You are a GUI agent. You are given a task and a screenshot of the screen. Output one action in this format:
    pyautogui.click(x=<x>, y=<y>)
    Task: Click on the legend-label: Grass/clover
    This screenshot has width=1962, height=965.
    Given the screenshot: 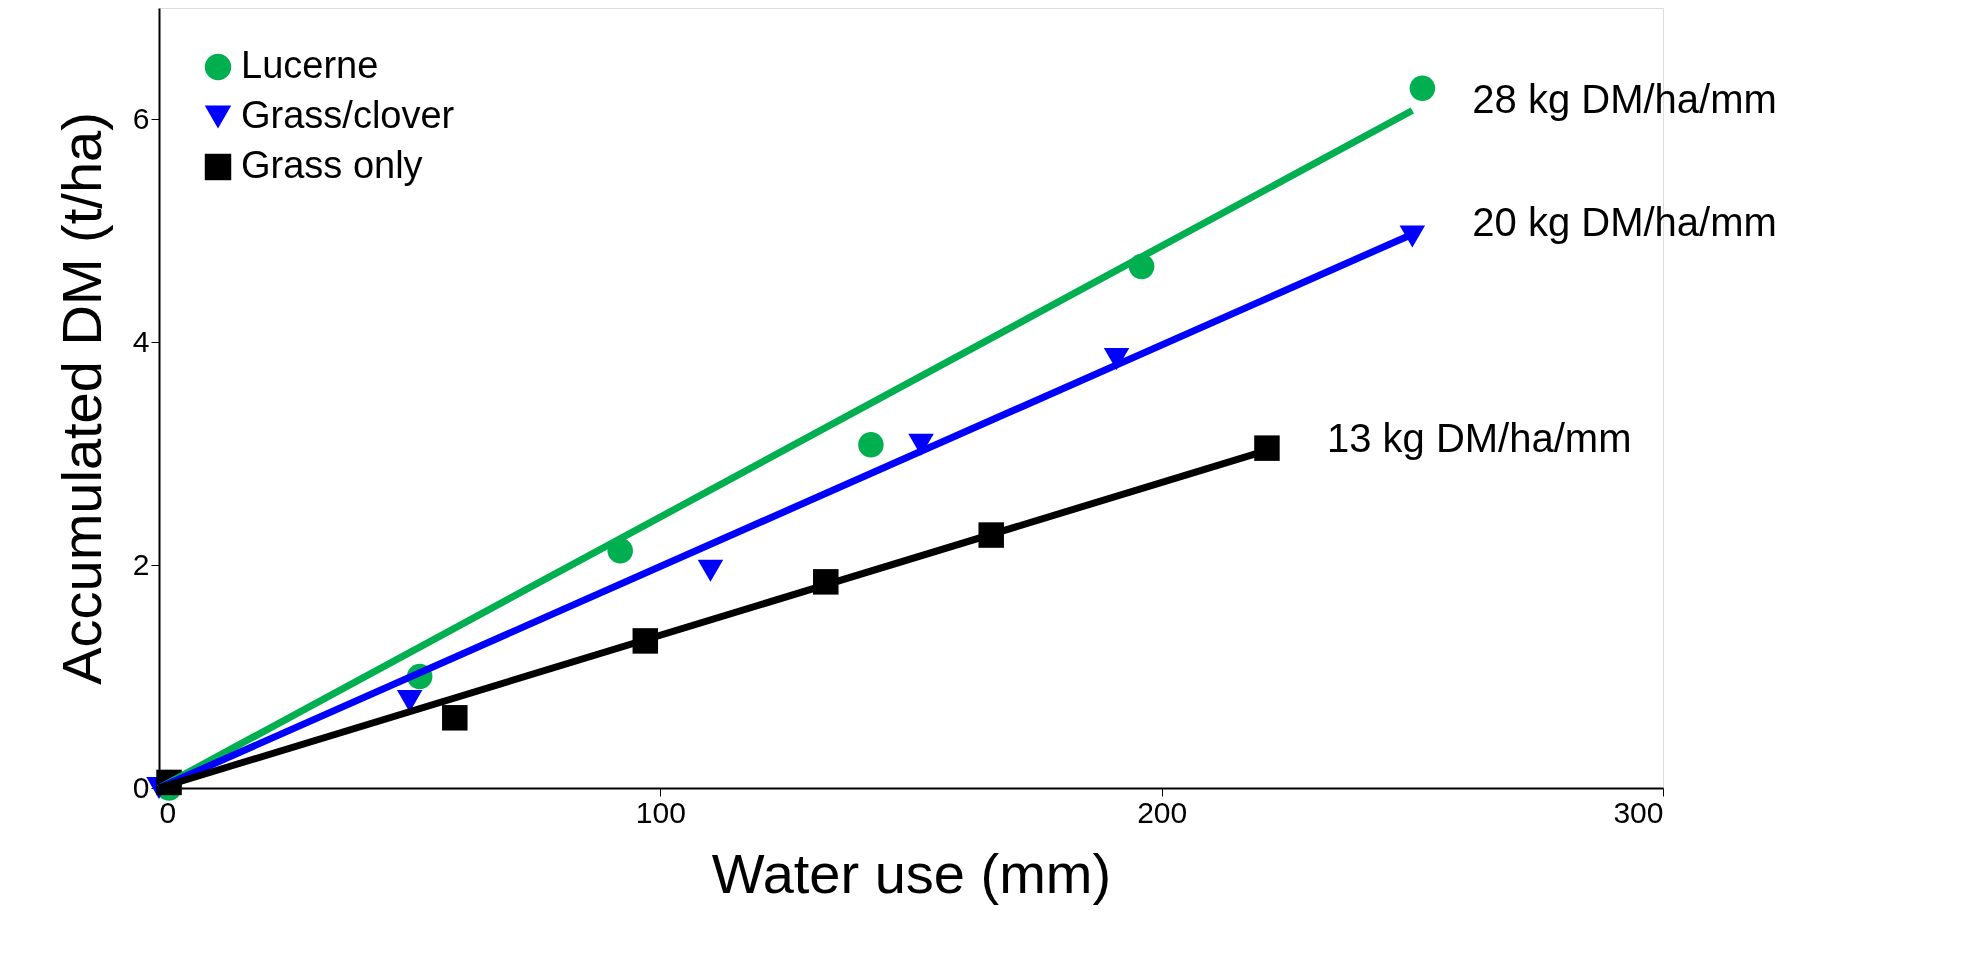 What is the action you would take?
    pyautogui.click(x=348, y=115)
    